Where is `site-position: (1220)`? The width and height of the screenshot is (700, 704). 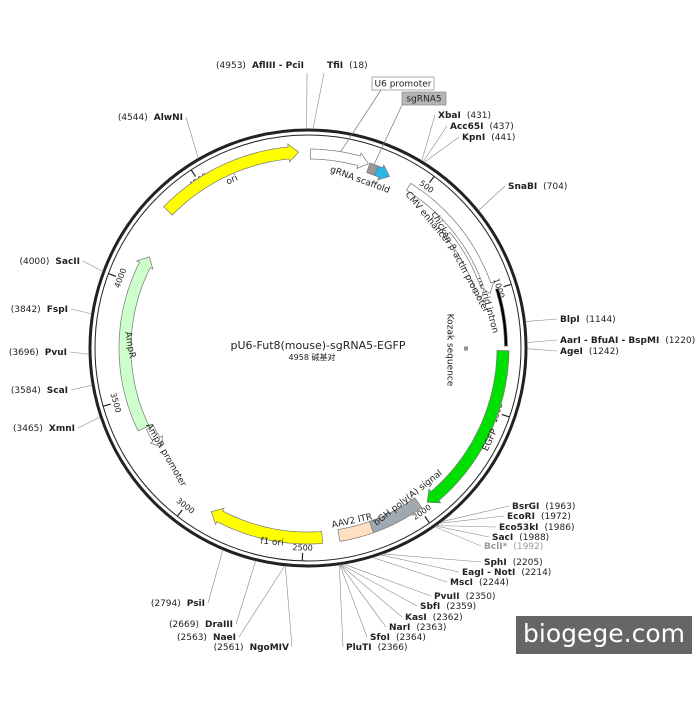 site-position: (1220) is located at coordinates (680, 341).